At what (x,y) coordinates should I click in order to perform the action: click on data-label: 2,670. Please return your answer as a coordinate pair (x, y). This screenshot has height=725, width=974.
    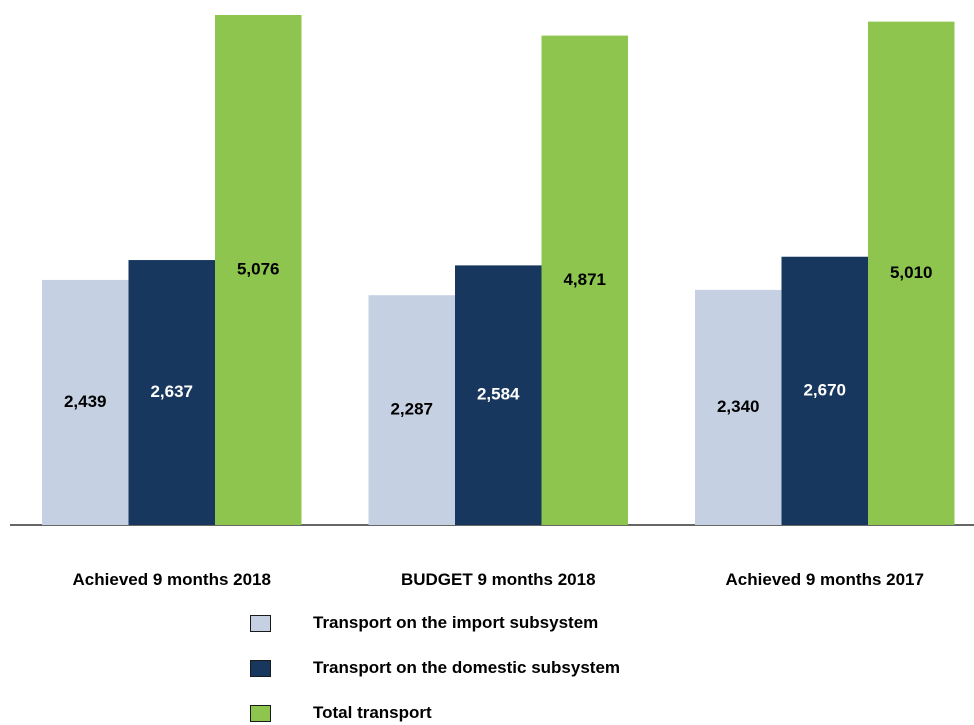
    Looking at the image, I should click on (824, 389).